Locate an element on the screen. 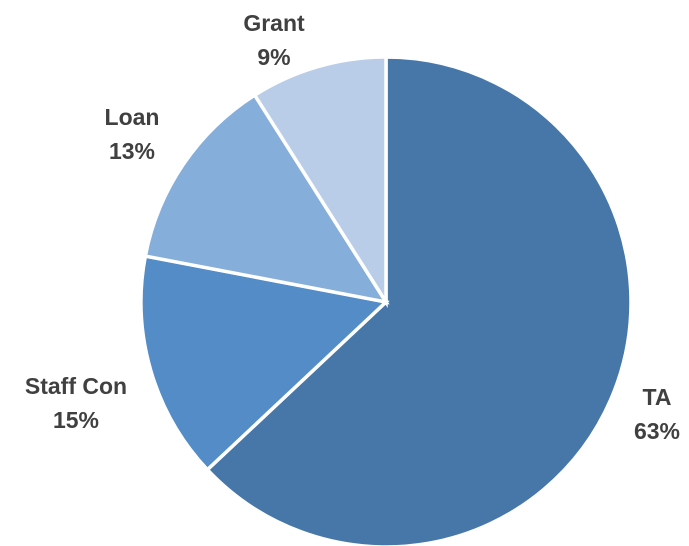 The image size is (689, 546). slice-percent-label: 15% is located at coordinates (76, 420).